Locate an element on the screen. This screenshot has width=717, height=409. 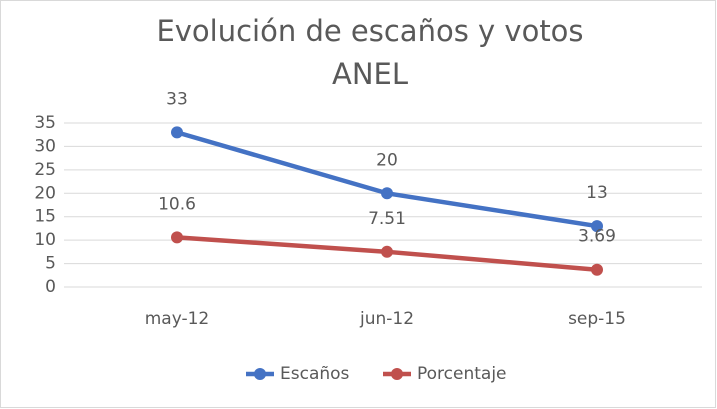
x-tick-label: may-12 is located at coordinates (177, 319).